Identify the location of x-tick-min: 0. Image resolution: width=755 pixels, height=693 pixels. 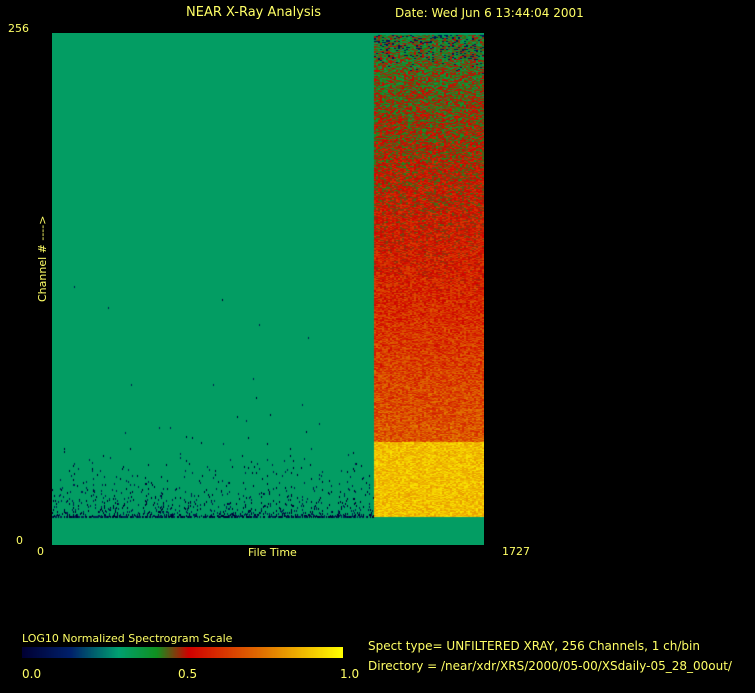
(40, 551).